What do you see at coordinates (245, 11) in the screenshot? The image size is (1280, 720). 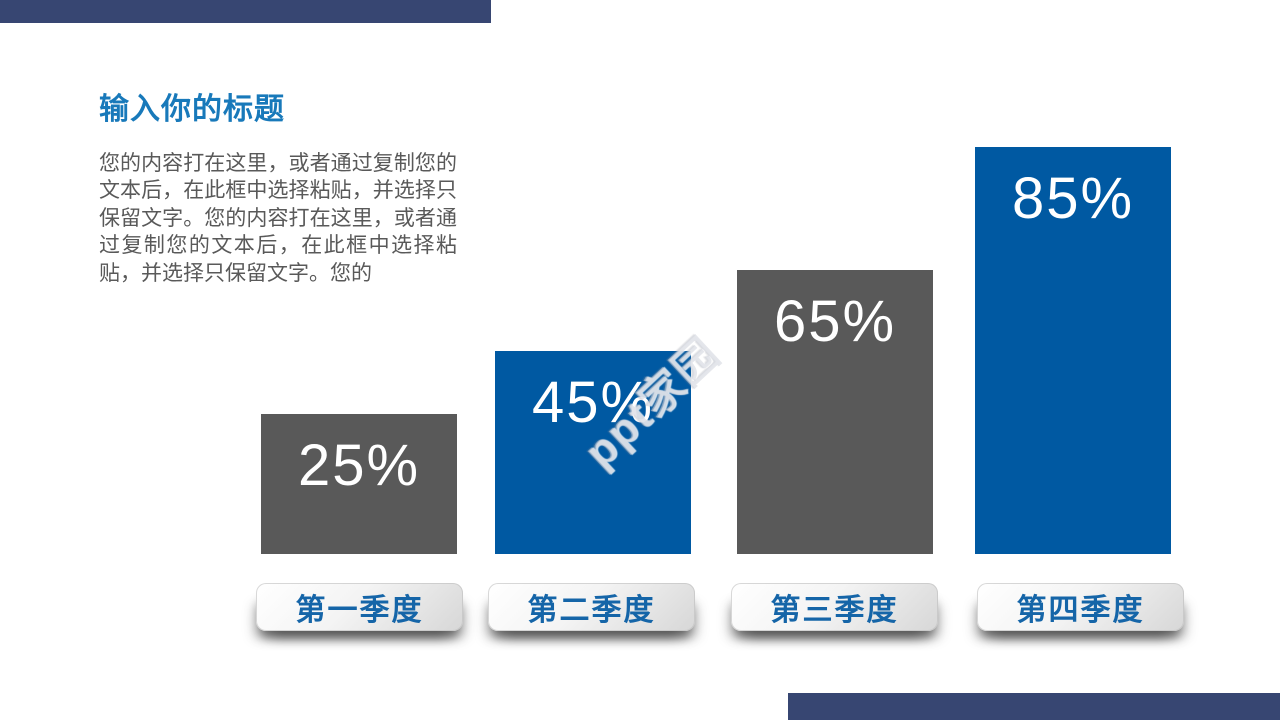 I see `top-accent-bar` at bounding box center [245, 11].